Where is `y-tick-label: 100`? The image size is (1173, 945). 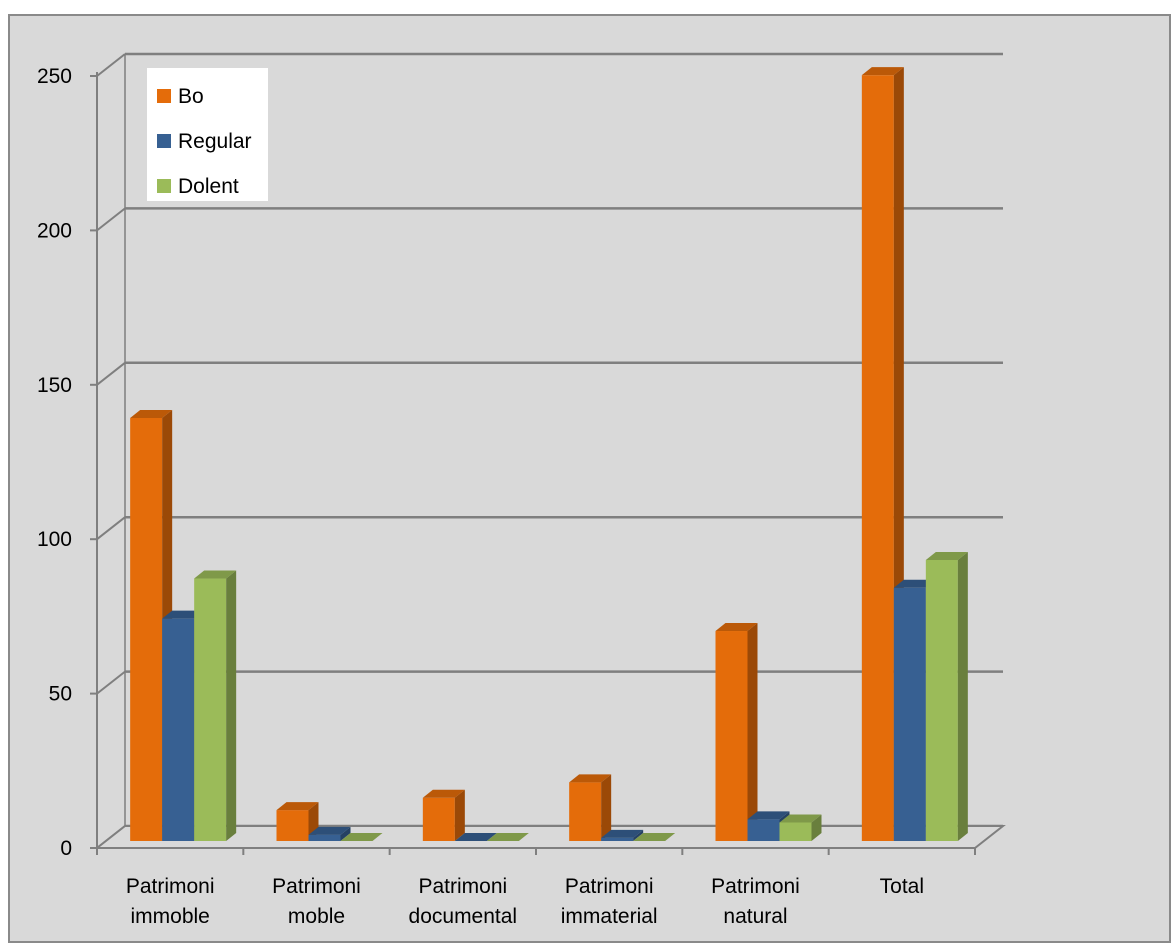 y-tick-label: 100 is located at coordinates (54, 539).